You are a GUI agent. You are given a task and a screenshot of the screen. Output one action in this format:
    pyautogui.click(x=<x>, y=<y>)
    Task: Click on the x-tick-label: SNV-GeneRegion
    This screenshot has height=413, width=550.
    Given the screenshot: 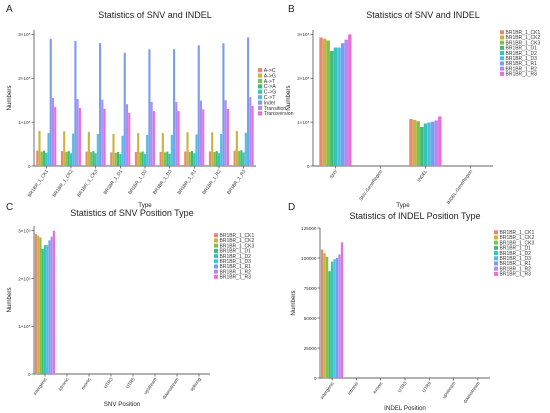 What is the action you would take?
    pyautogui.click(x=370, y=184)
    